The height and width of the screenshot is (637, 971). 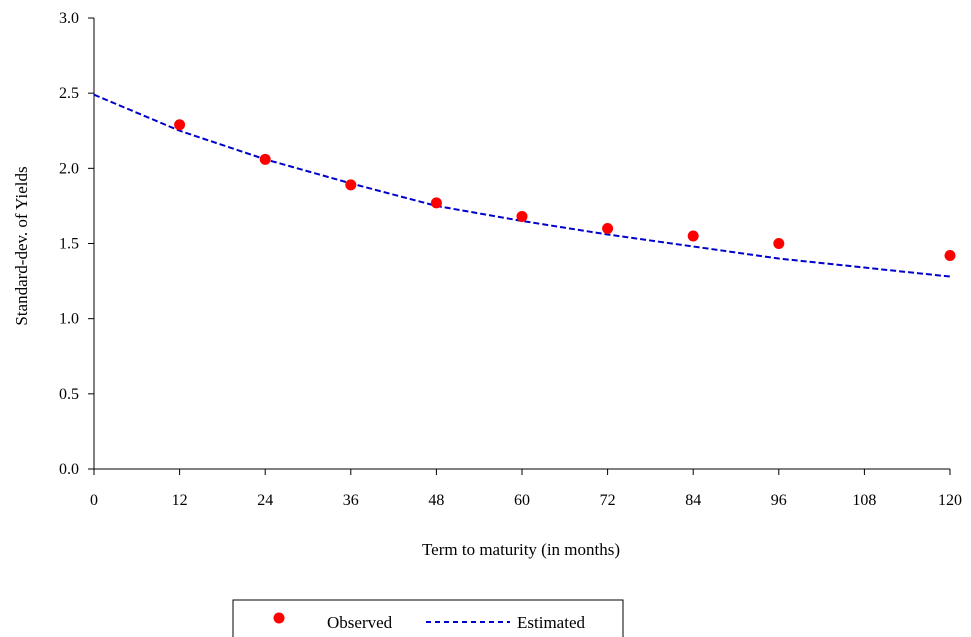 I want to click on y-tick-label: 0.5, so click(x=69, y=394).